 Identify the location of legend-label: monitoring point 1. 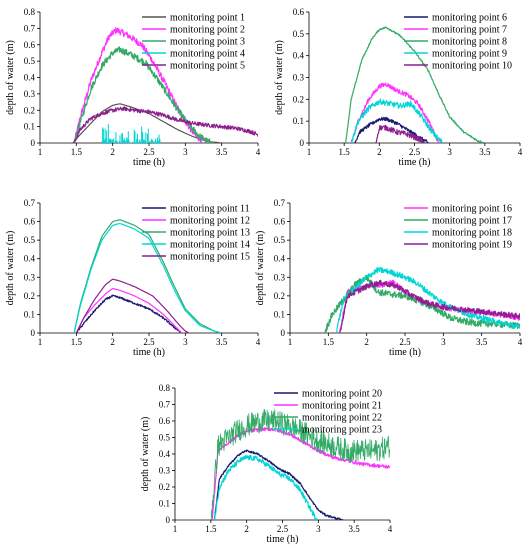
(207, 18).